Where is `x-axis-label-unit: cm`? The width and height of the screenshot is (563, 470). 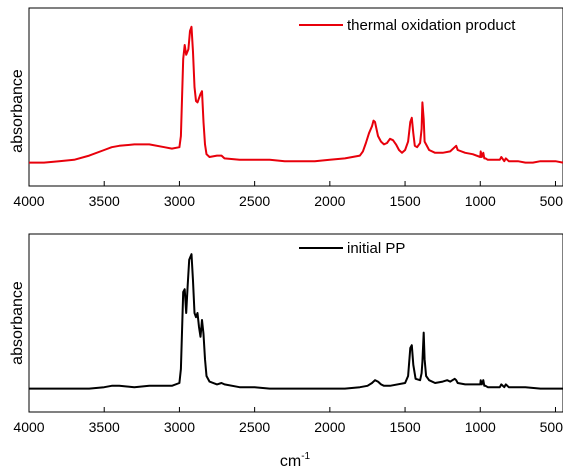 x-axis-label-unit: cm is located at coordinates (290, 461).